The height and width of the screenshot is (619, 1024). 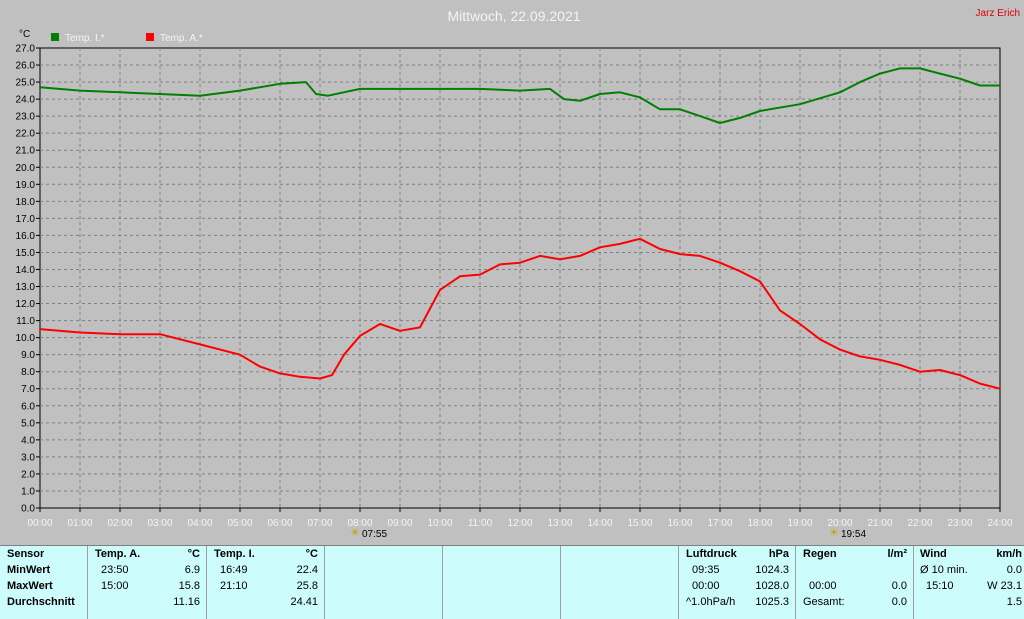 What do you see at coordinates (519, 95) in the screenshot?
I see `series-line-temp-i` at bounding box center [519, 95].